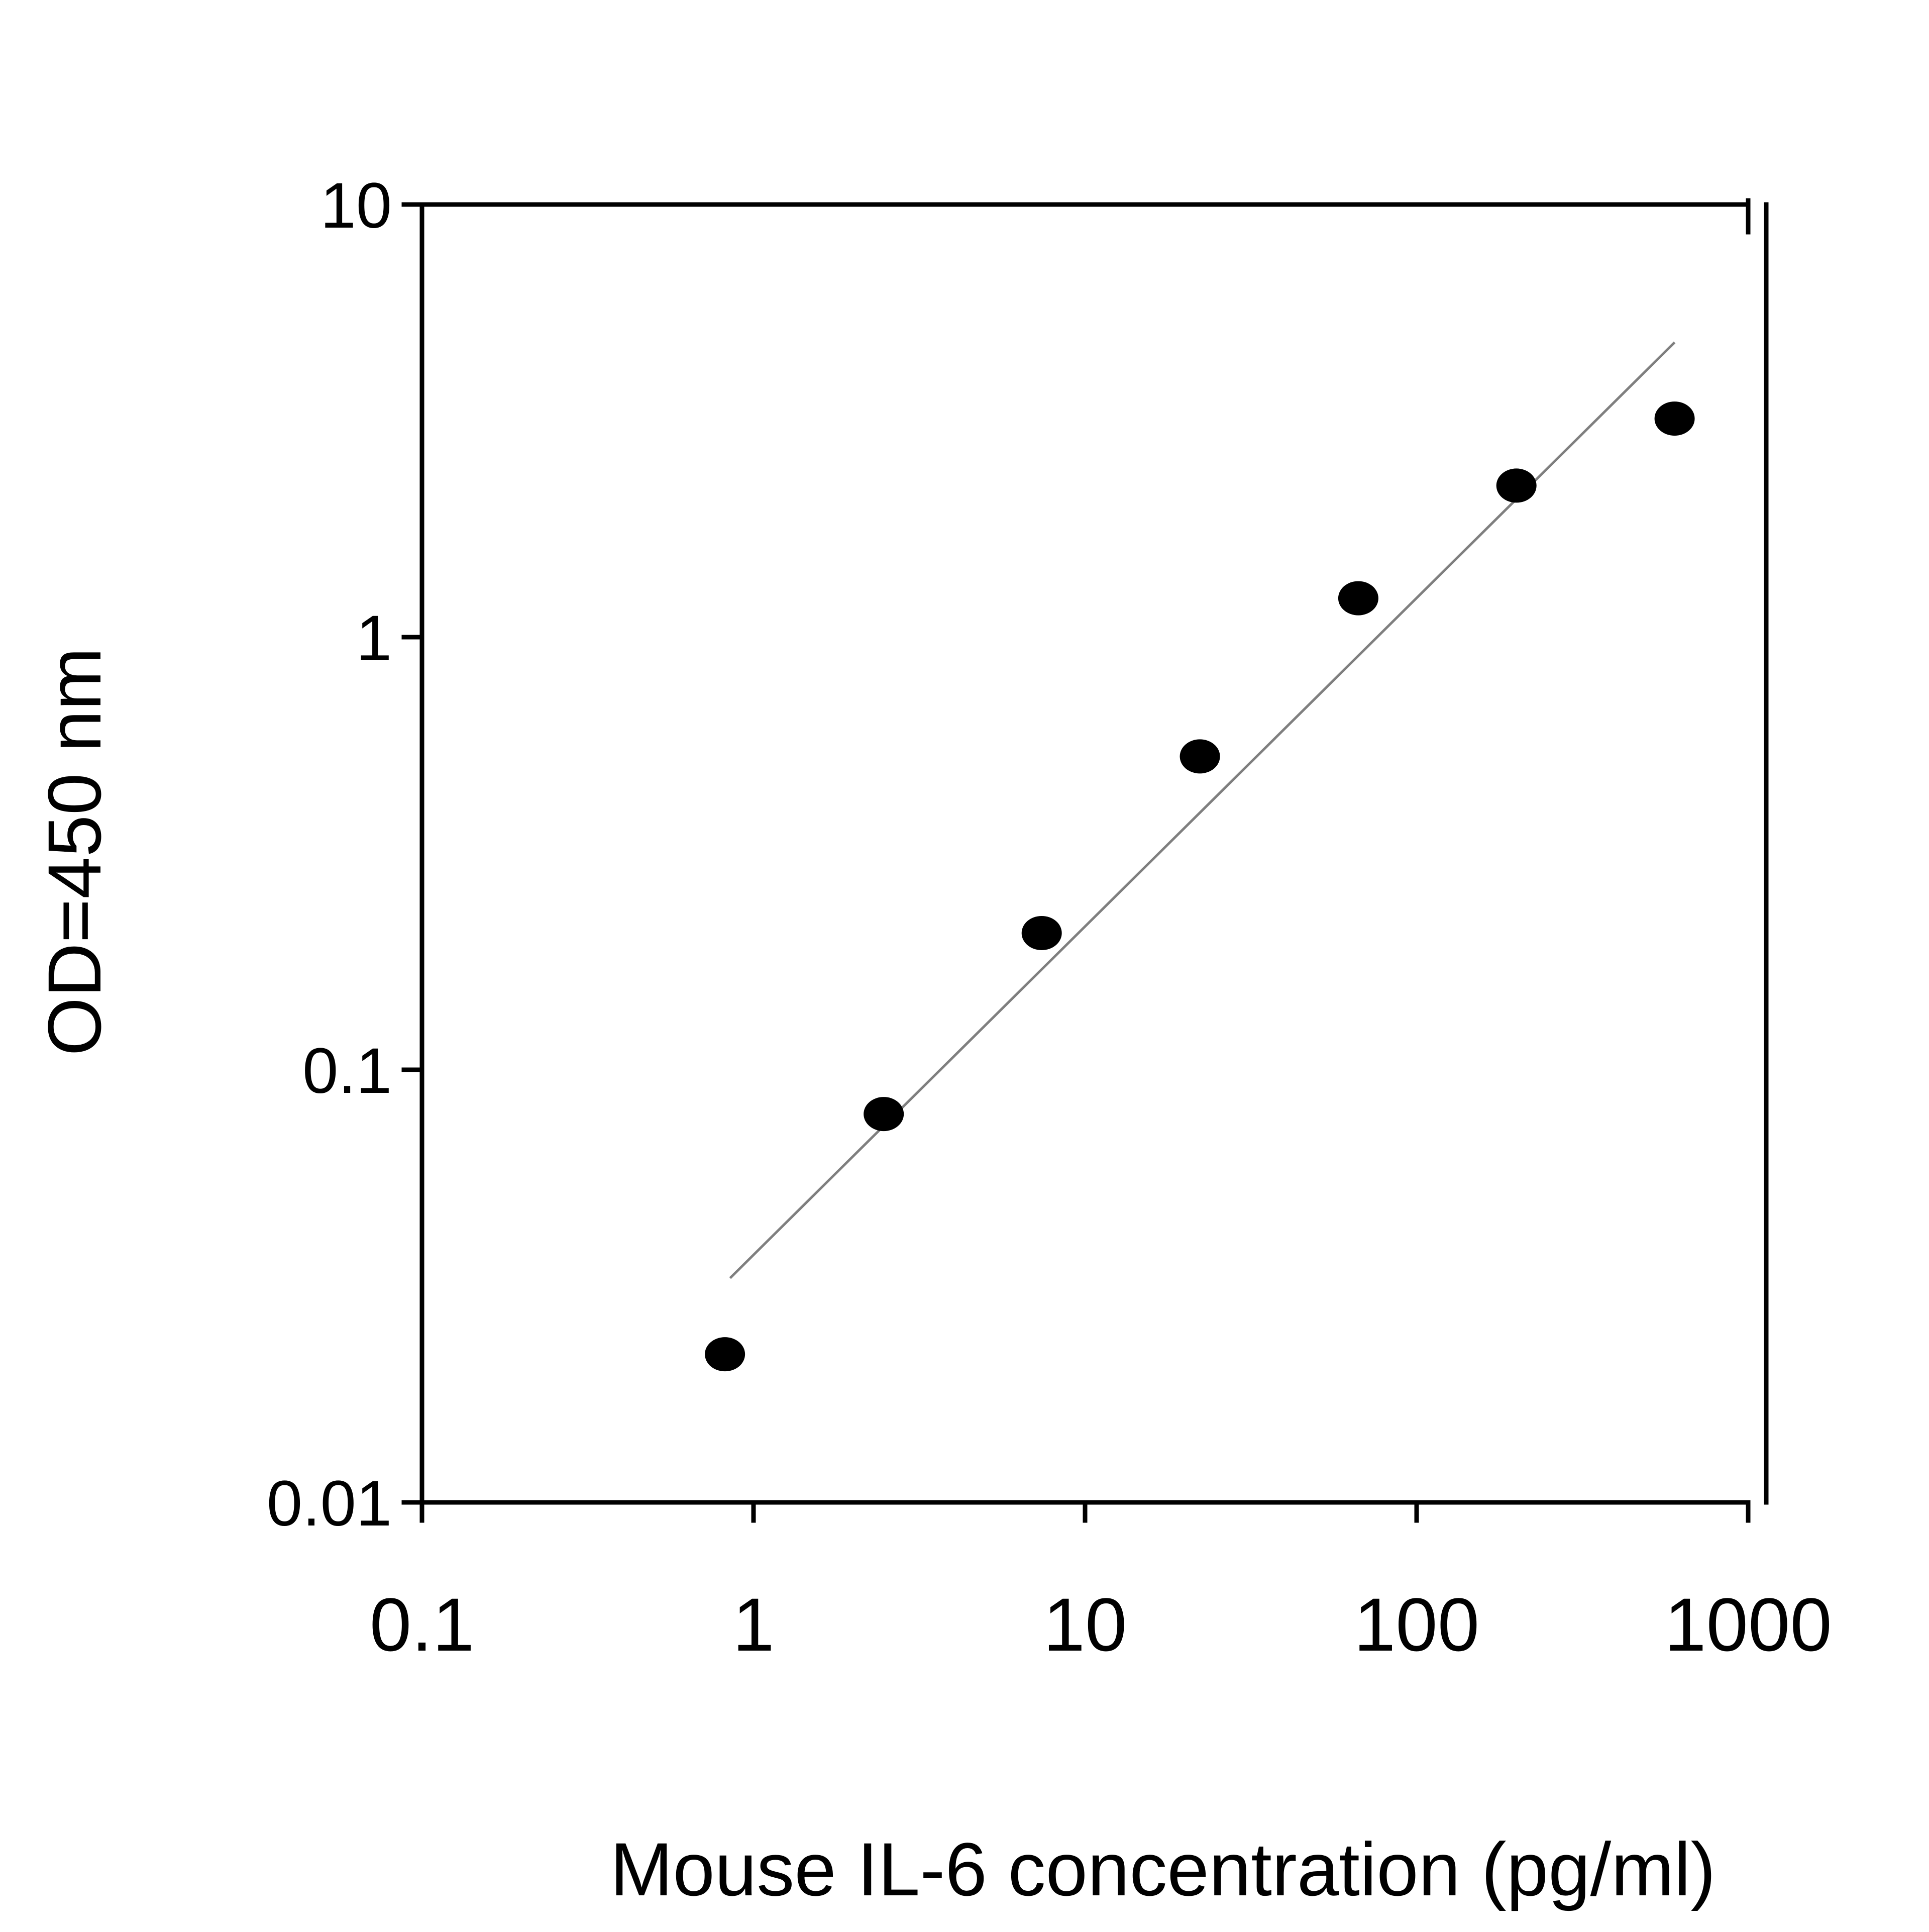 The height and width of the screenshot is (1932, 1929). Describe the element at coordinates (422, 1624) in the screenshot. I see `x-tick-label: 0.1` at that location.